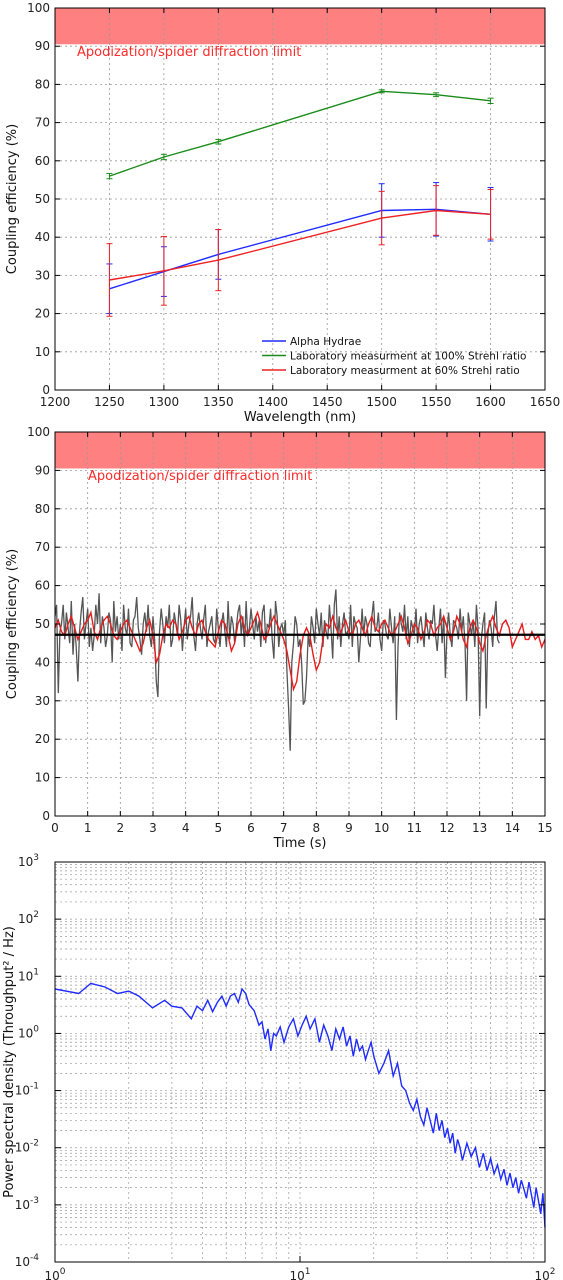  What do you see at coordinates (300, 843) in the screenshot?
I see `x-axis-label: Time (s)` at bounding box center [300, 843].